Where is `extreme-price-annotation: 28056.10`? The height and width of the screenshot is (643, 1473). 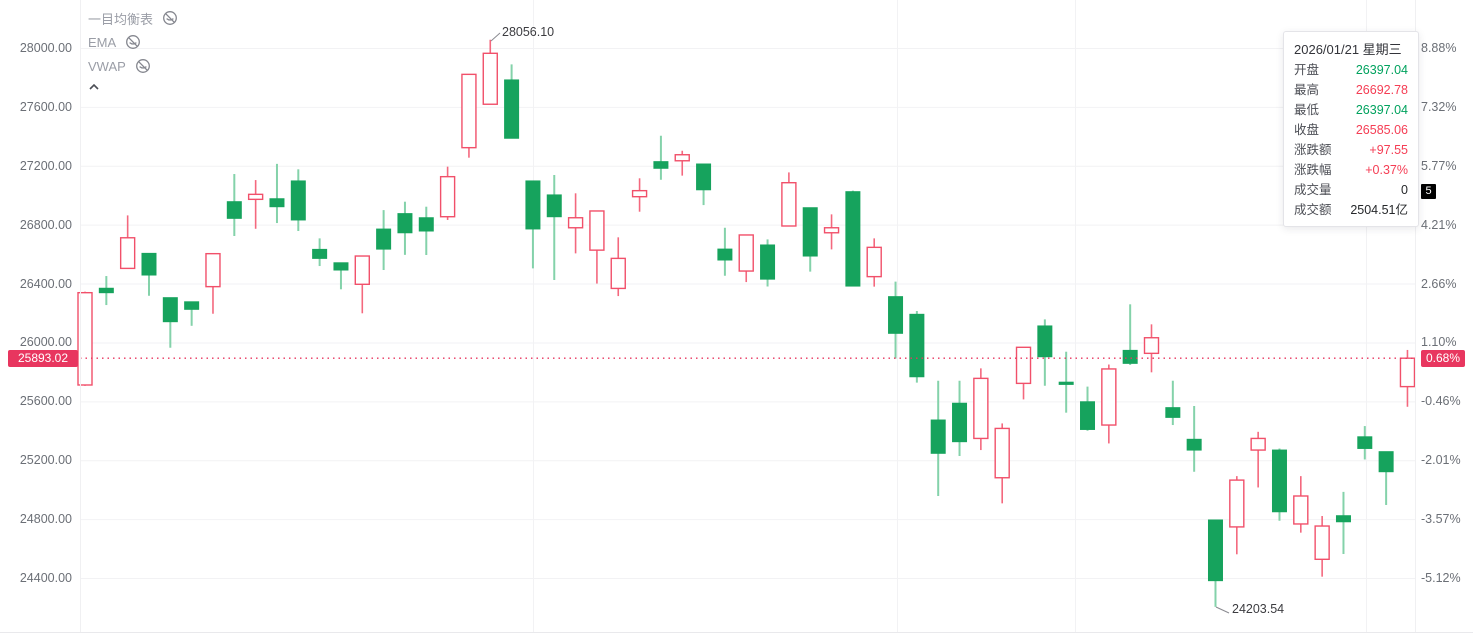 extreme-price-annotation: 28056.10 is located at coordinates (528, 32).